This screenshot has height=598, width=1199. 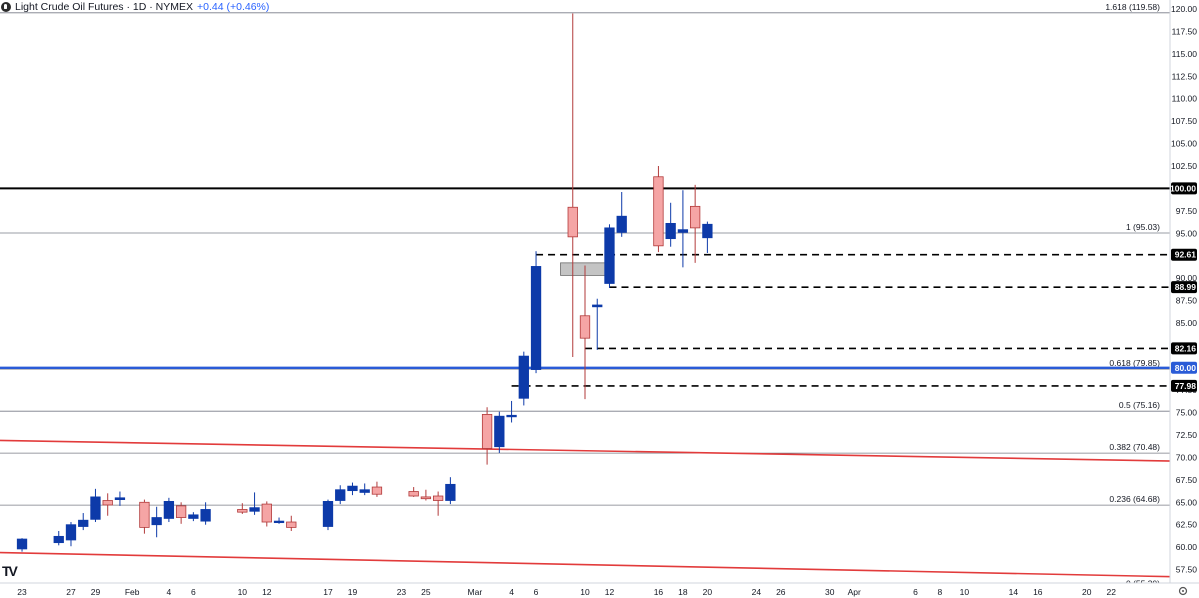 What do you see at coordinates (1184, 9) in the screenshot?
I see `y-tick-label: 120.00` at bounding box center [1184, 9].